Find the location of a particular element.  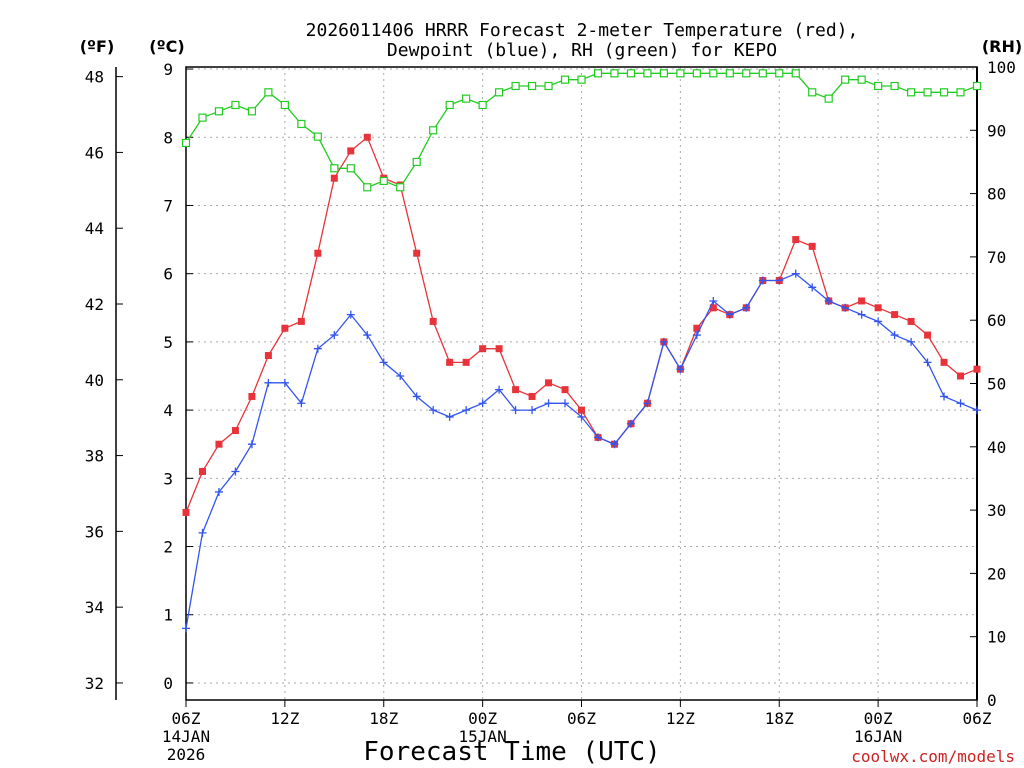

fahrenheit-unit-label: (ºF) is located at coordinates (97, 46).